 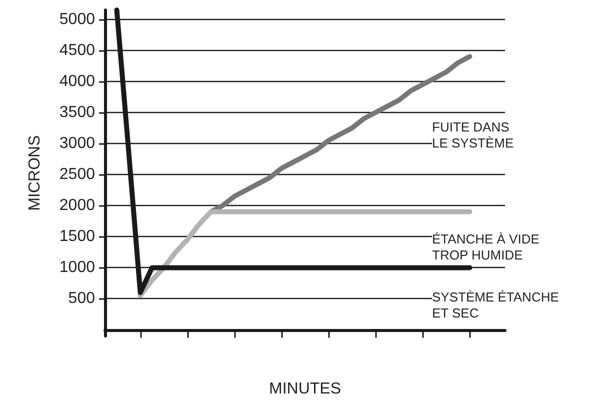 What do you see at coordinates (77, 267) in the screenshot?
I see `y-tick-label: 1000` at bounding box center [77, 267].